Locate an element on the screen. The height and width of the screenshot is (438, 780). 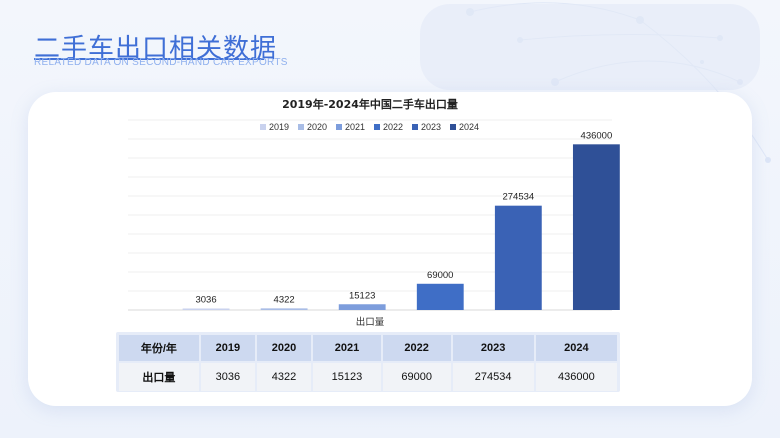
x-axis-label: 出口量 is located at coordinates (370, 322).